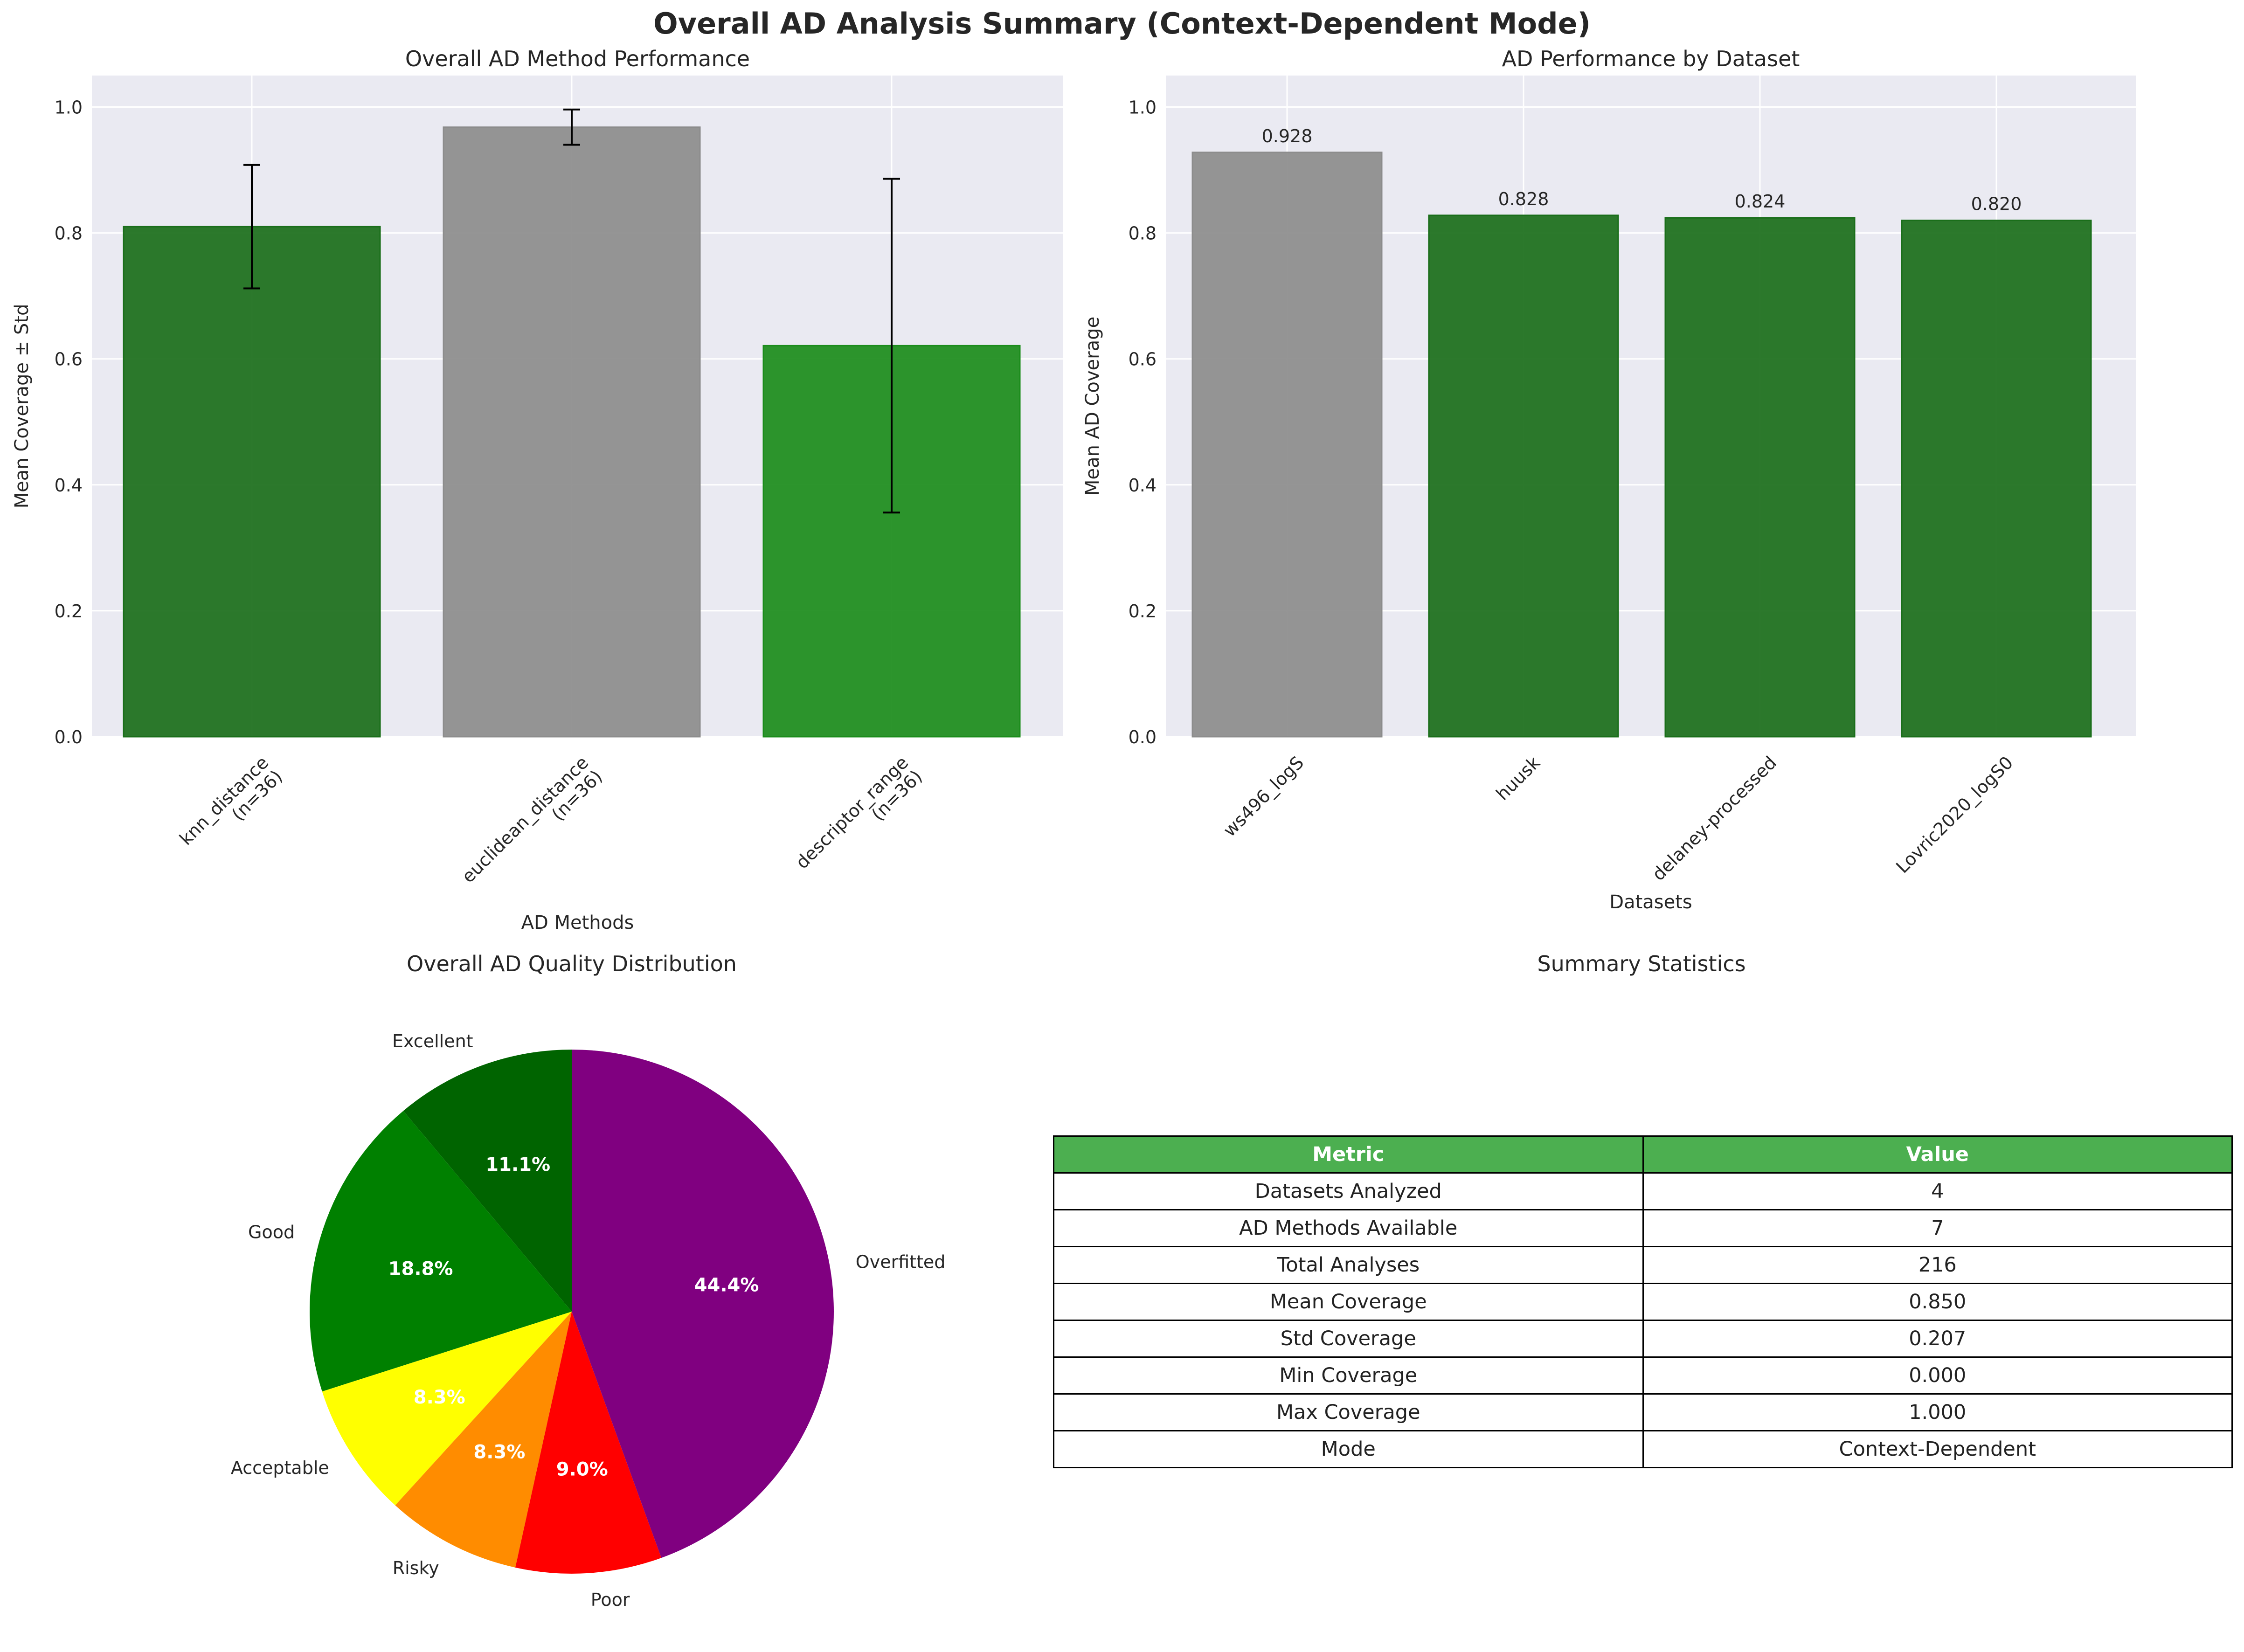 The width and height of the screenshot is (2244, 1652). Describe the element at coordinates (416, 1568) in the screenshot. I see `pie-category-label: Risky` at that location.